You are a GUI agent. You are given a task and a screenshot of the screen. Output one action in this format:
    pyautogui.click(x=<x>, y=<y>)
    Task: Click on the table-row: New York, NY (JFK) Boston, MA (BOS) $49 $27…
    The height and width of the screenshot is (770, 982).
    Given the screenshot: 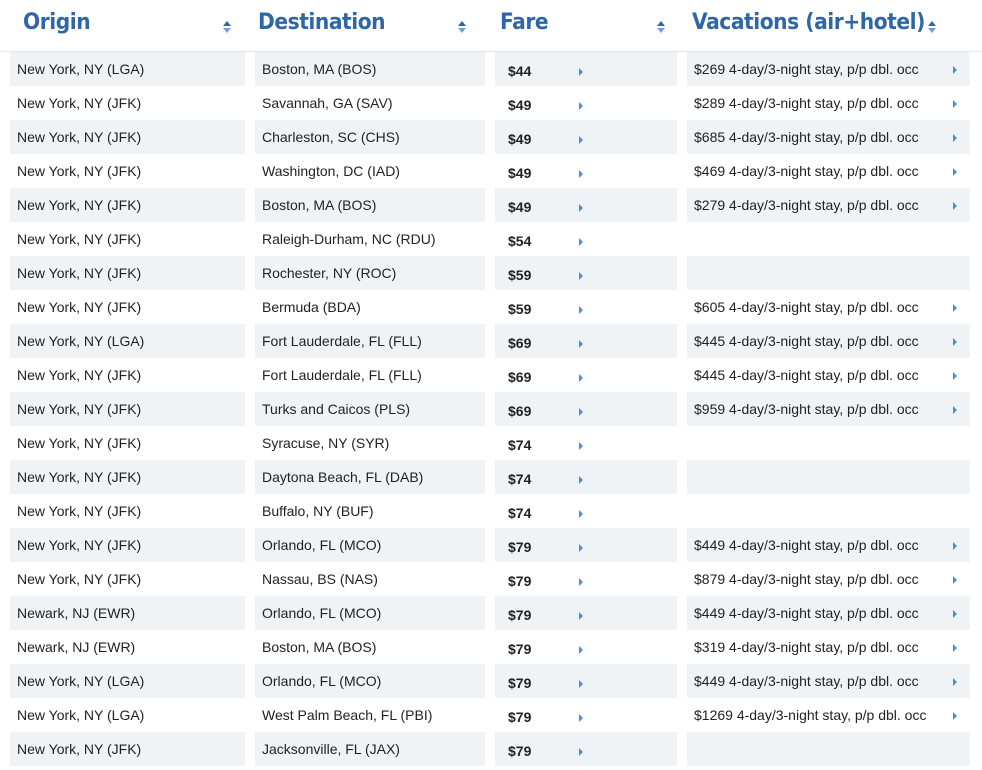 What is the action you would take?
    pyautogui.click(x=491, y=205)
    